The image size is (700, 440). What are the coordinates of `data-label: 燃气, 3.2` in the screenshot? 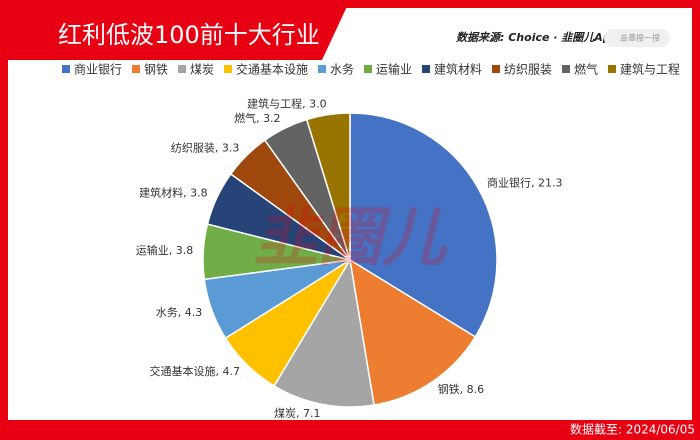 It's located at (257, 118).